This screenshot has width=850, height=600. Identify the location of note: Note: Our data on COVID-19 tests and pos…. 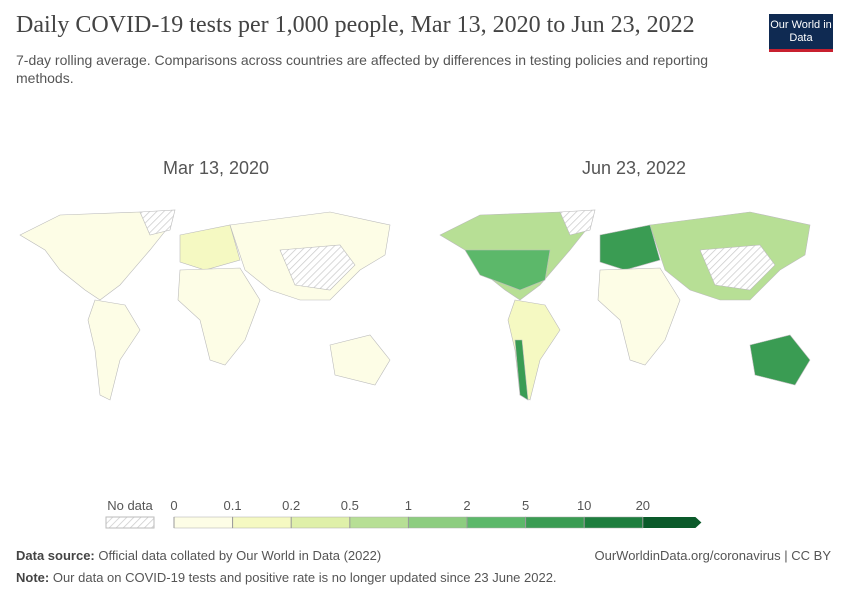
(286, 577).